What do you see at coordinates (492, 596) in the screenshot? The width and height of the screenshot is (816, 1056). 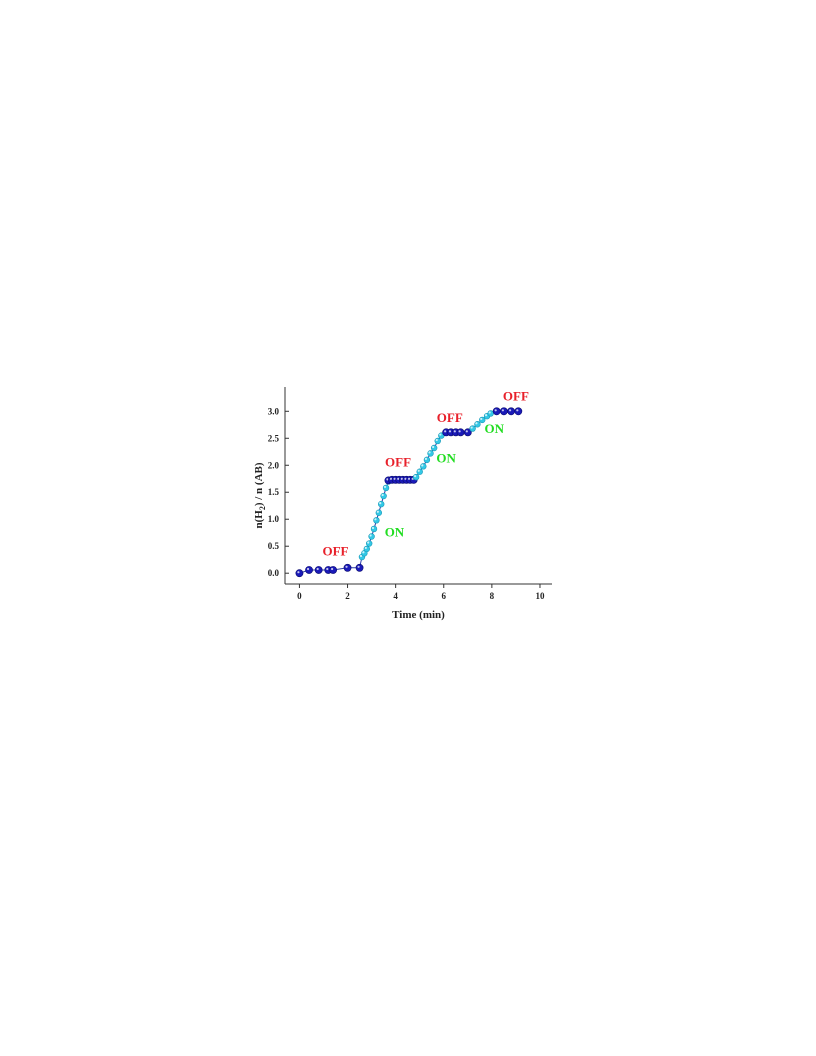 I see `x-tick-label: 8` at bounding box center [492, 596].